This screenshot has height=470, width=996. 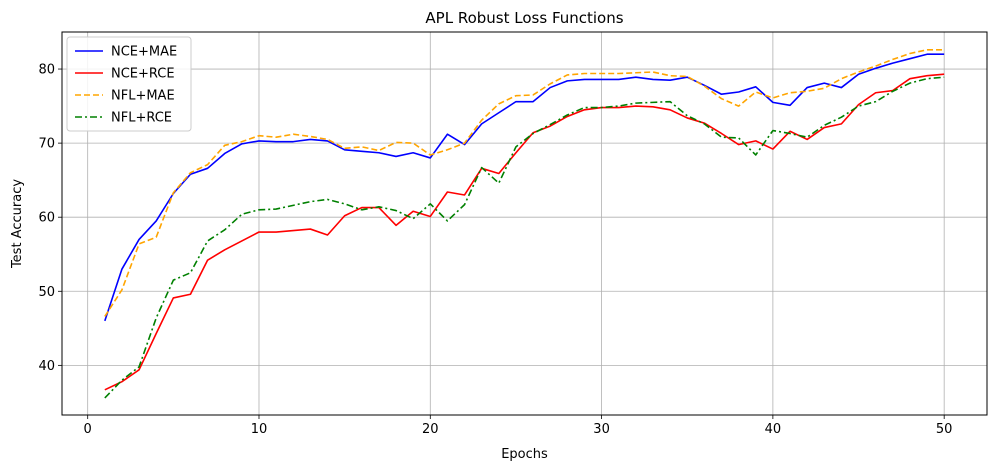 I want to click on chart-title: APL Robust Loss Functions, so click(x=524, y=18).